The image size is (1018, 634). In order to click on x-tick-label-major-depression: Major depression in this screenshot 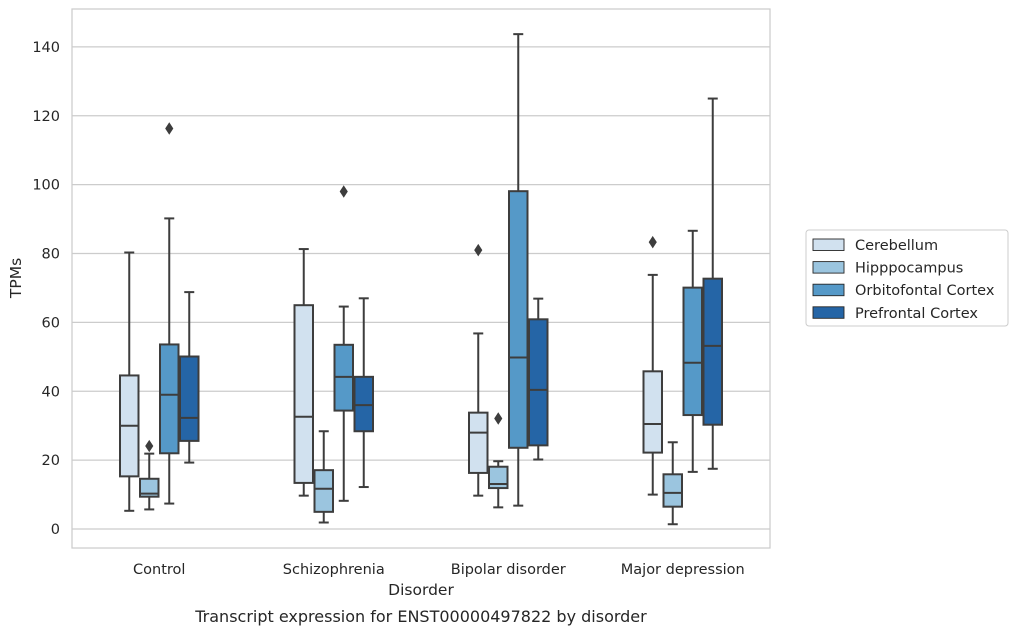, I will do `click(683, 570)`.